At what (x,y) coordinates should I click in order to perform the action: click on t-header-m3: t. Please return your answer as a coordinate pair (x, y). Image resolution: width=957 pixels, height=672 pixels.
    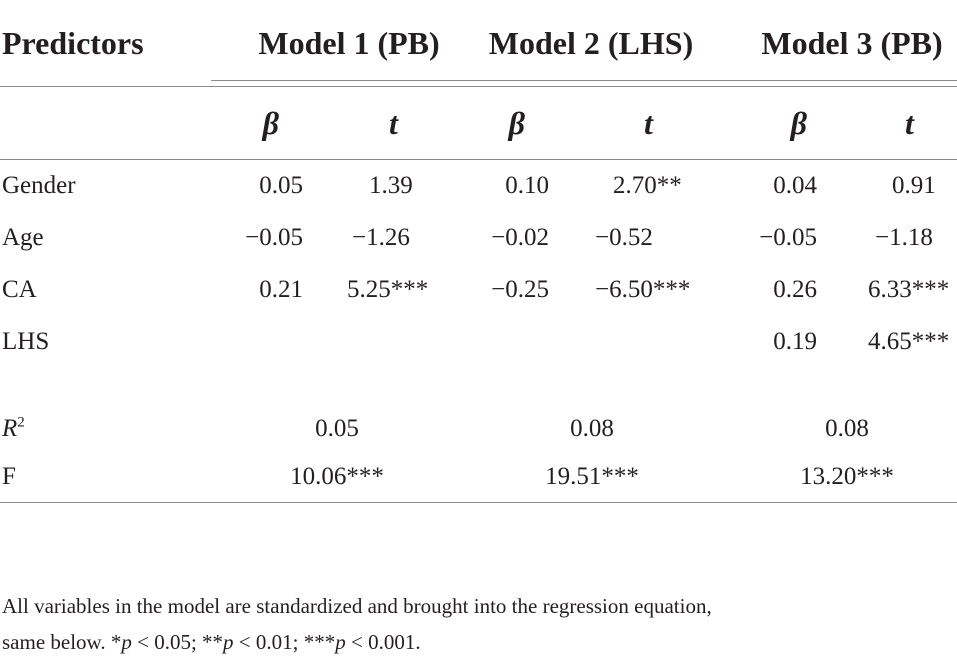
    Looking at the image, I should click on (909, 122).